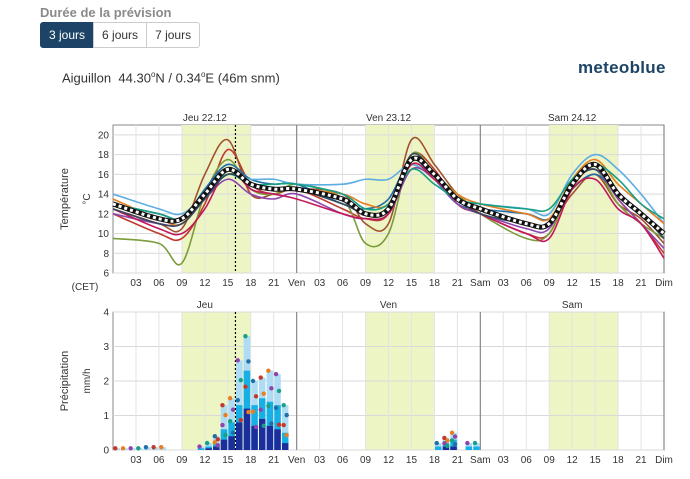  I want to click on location-lat: 44.30, so click(134, 78).